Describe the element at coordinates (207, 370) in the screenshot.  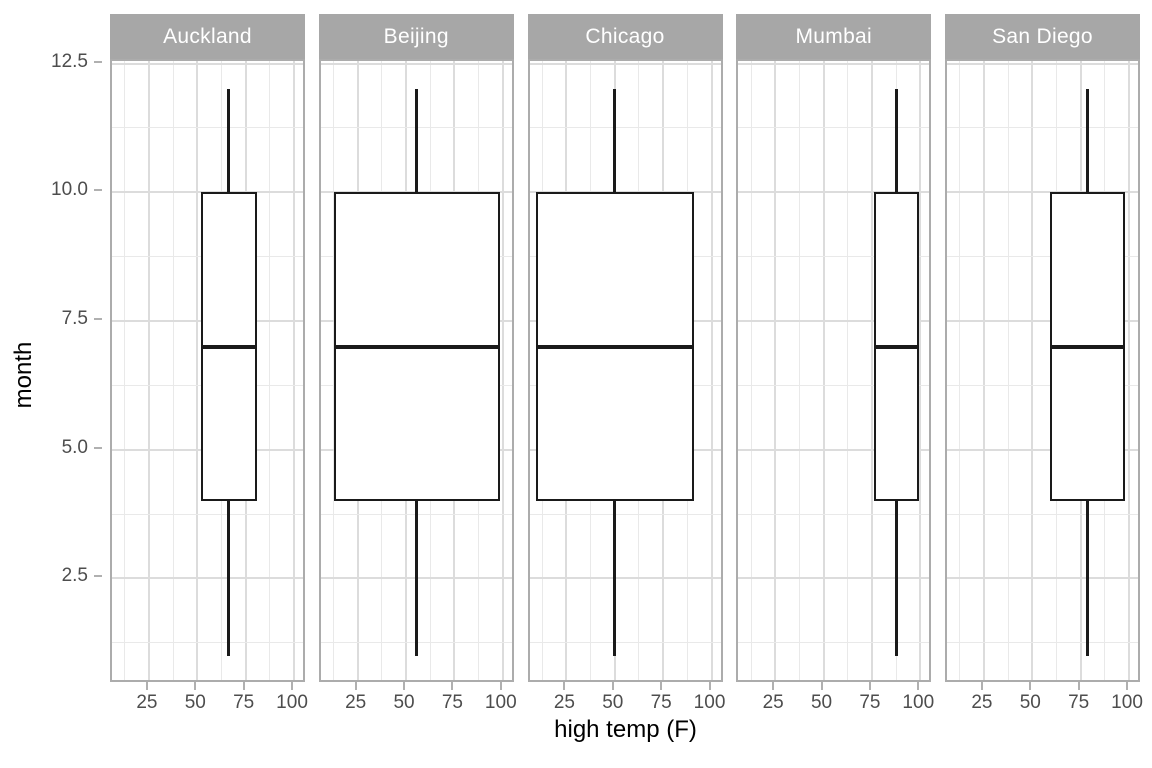
I see `facet-panel-auckland` at that location.